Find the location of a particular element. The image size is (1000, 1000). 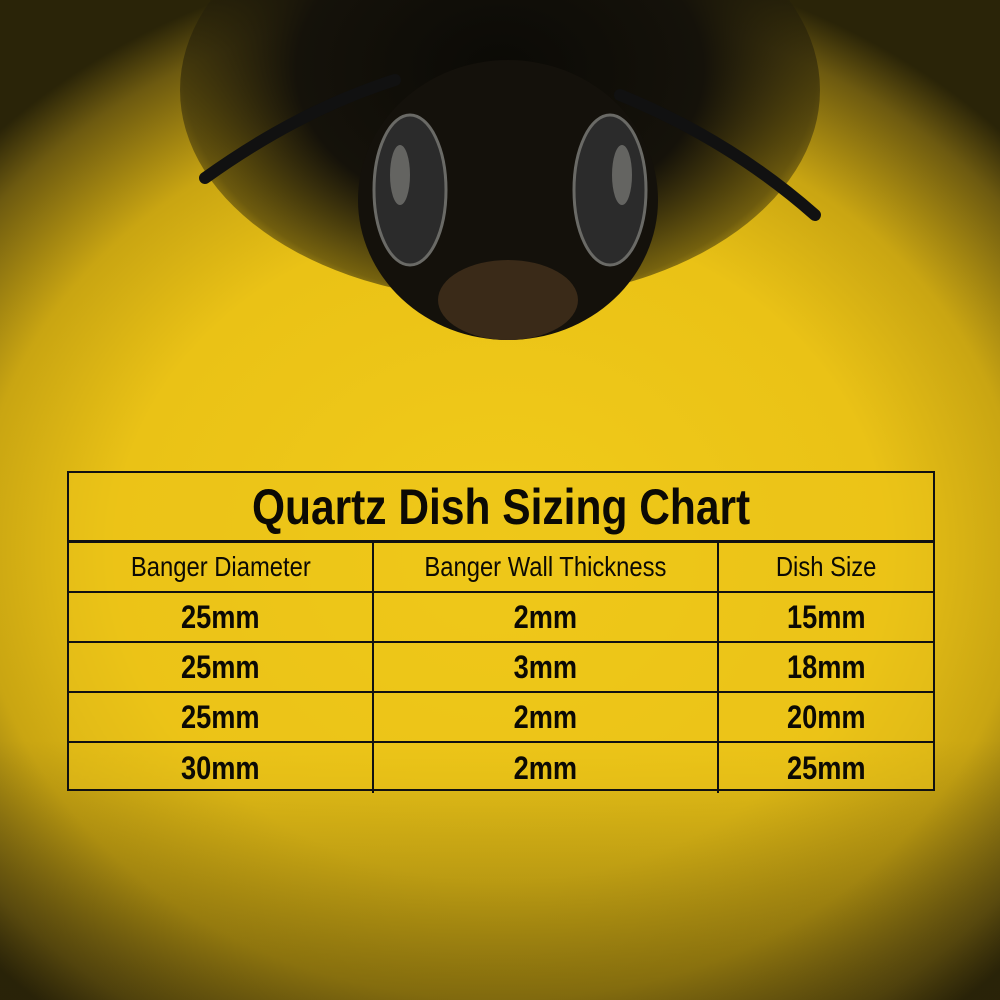

table-cell: 18mm is located at coordinates (826, 666).